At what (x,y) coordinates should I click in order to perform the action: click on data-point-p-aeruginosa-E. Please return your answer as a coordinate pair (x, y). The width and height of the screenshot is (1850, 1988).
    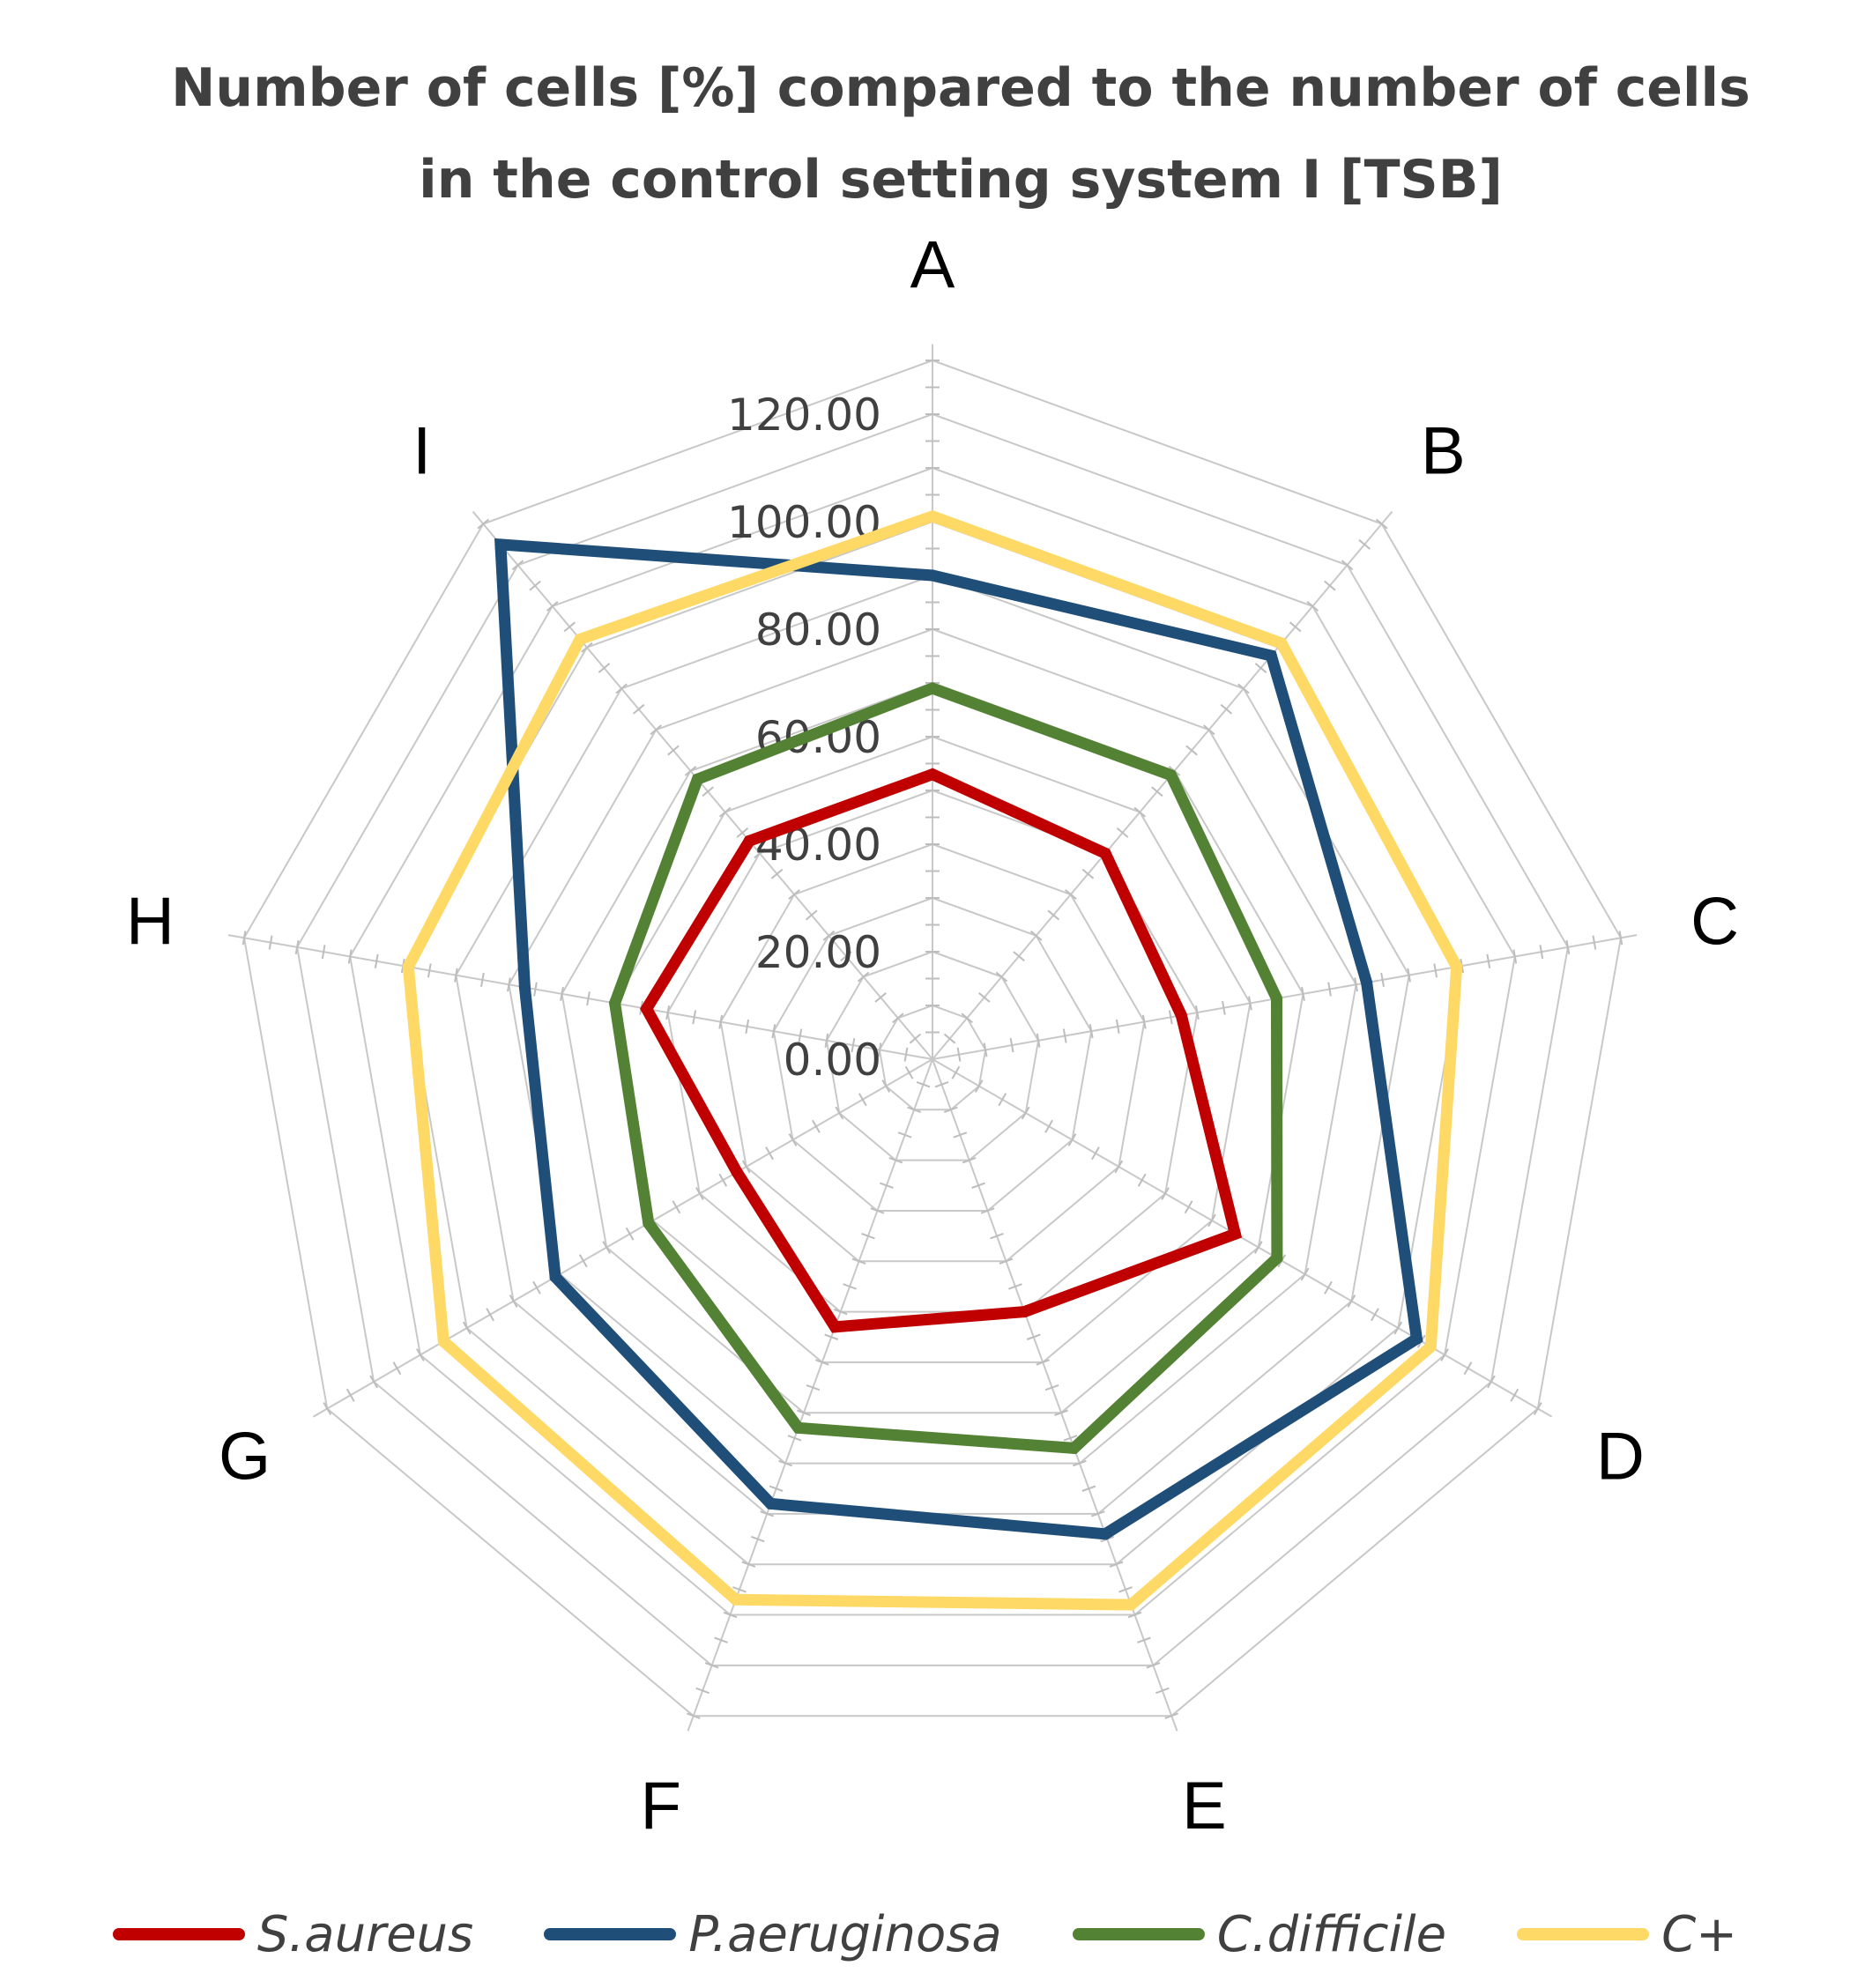
    Looking at the image, I should click on (1105, 1534).